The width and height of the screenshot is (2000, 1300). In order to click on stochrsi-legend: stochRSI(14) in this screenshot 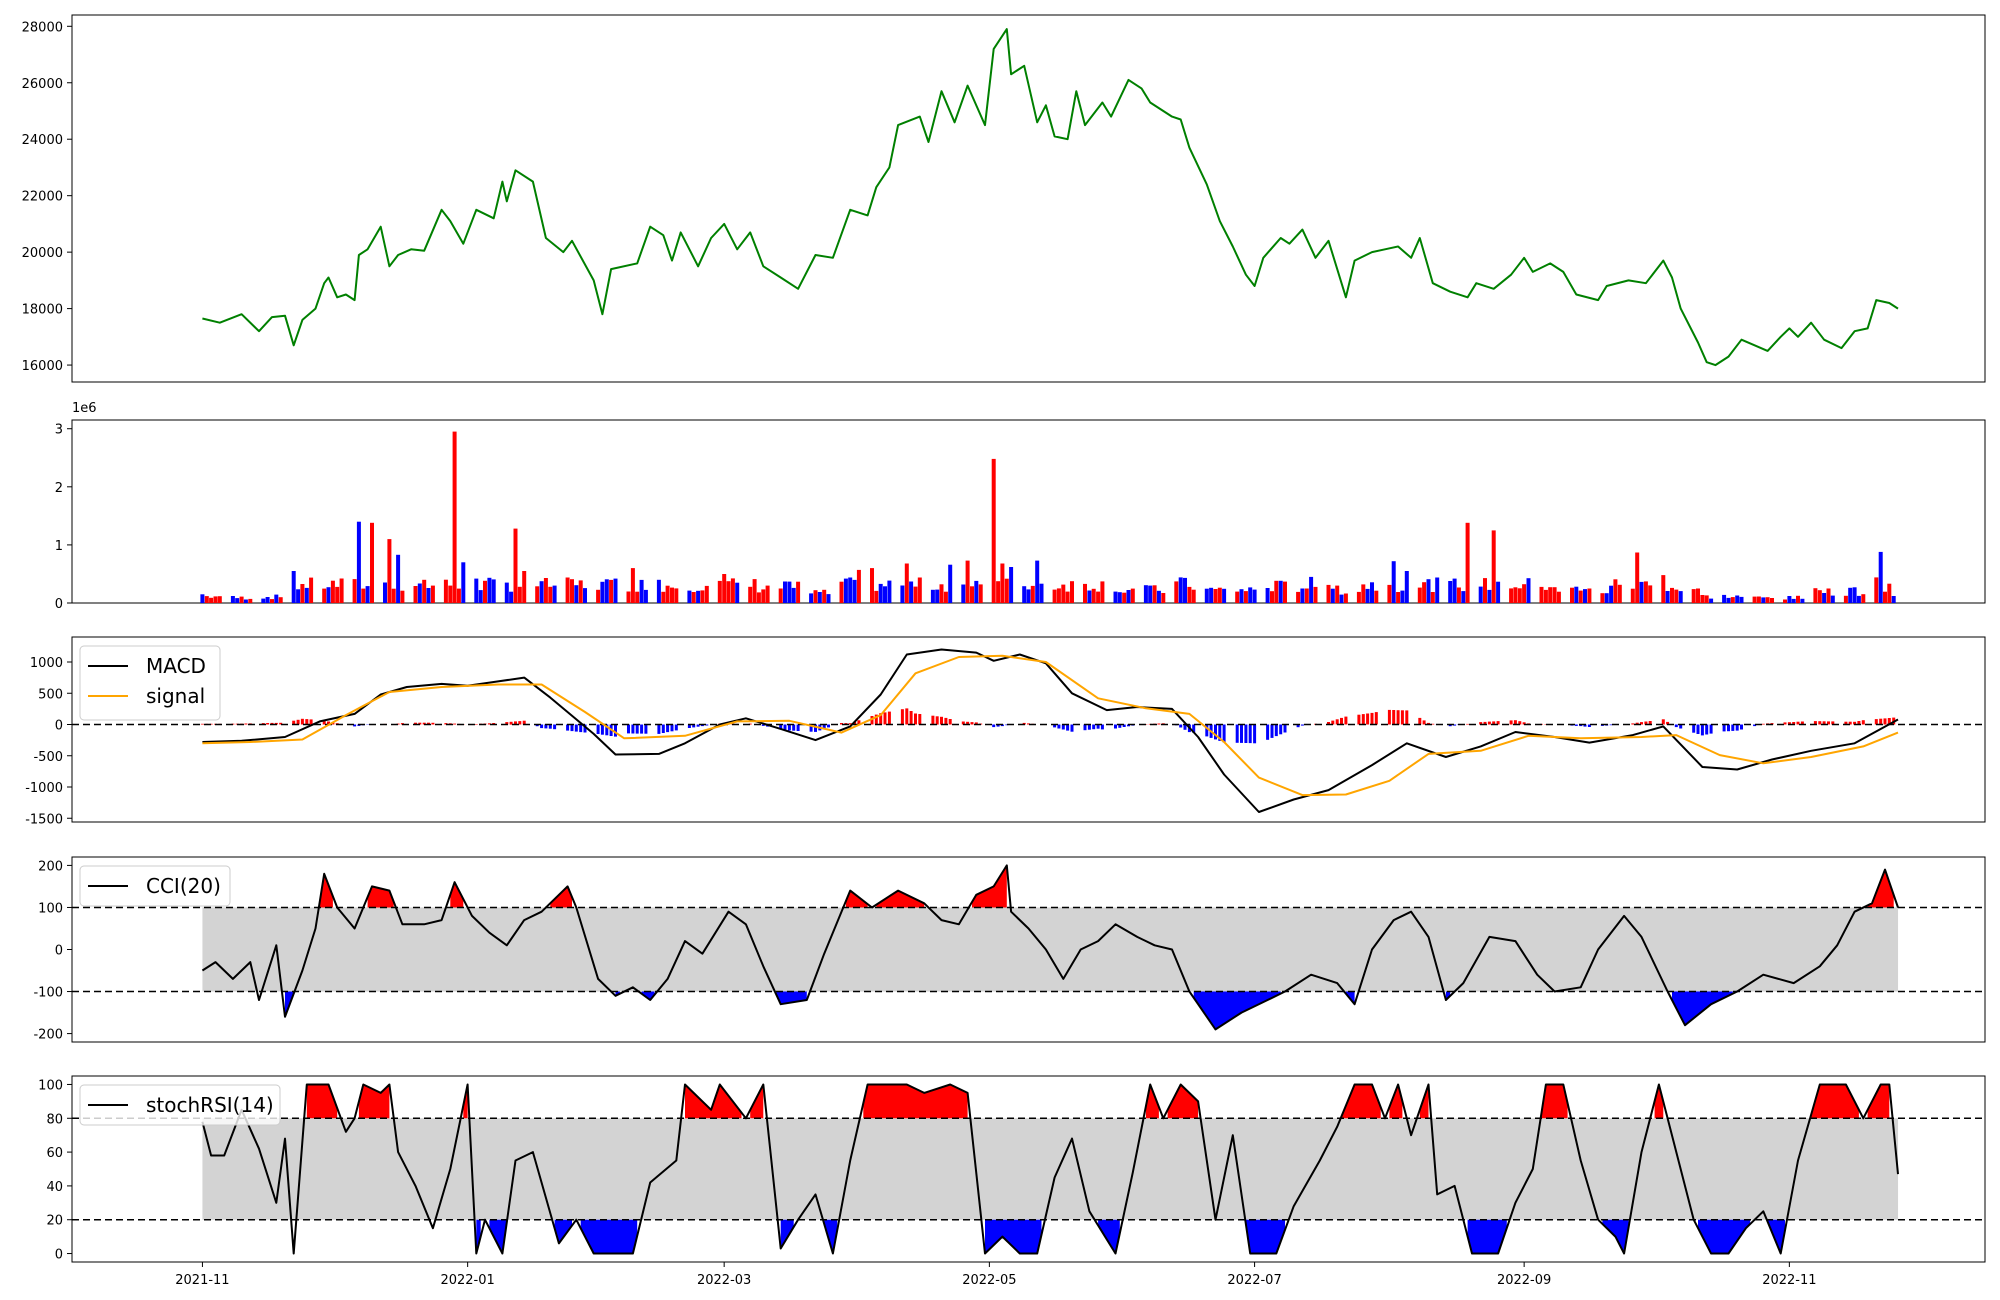, I will do `click(180, 1105)`.